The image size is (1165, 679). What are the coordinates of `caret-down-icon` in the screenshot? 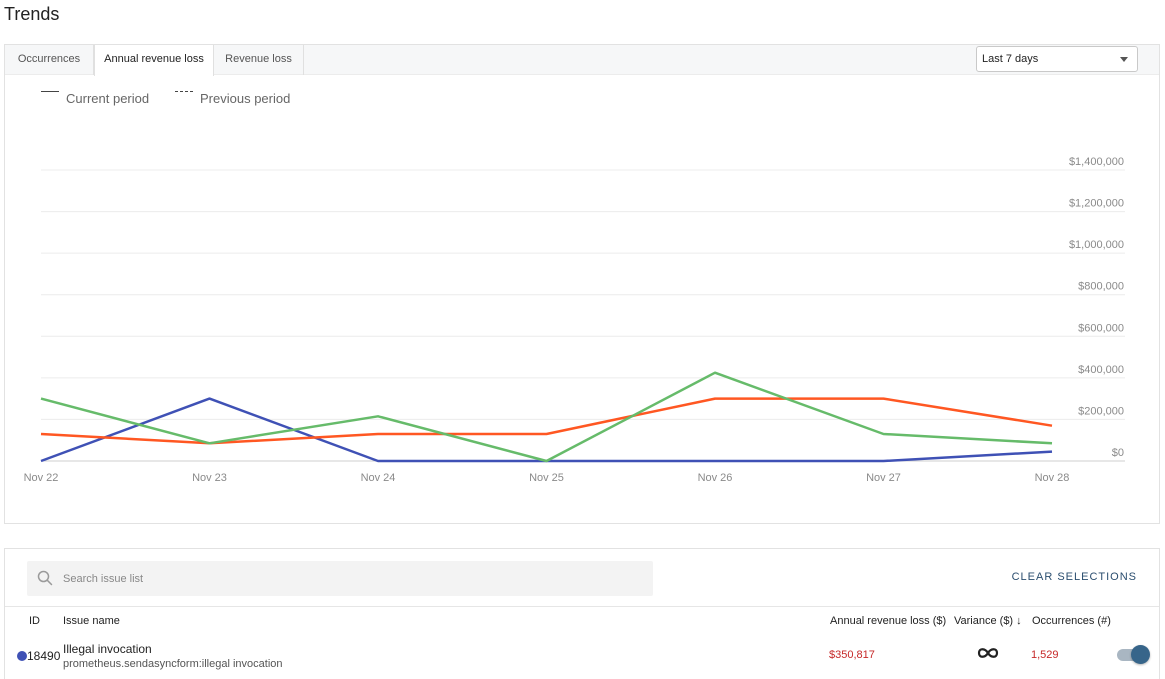 It's located at (1124, 59).